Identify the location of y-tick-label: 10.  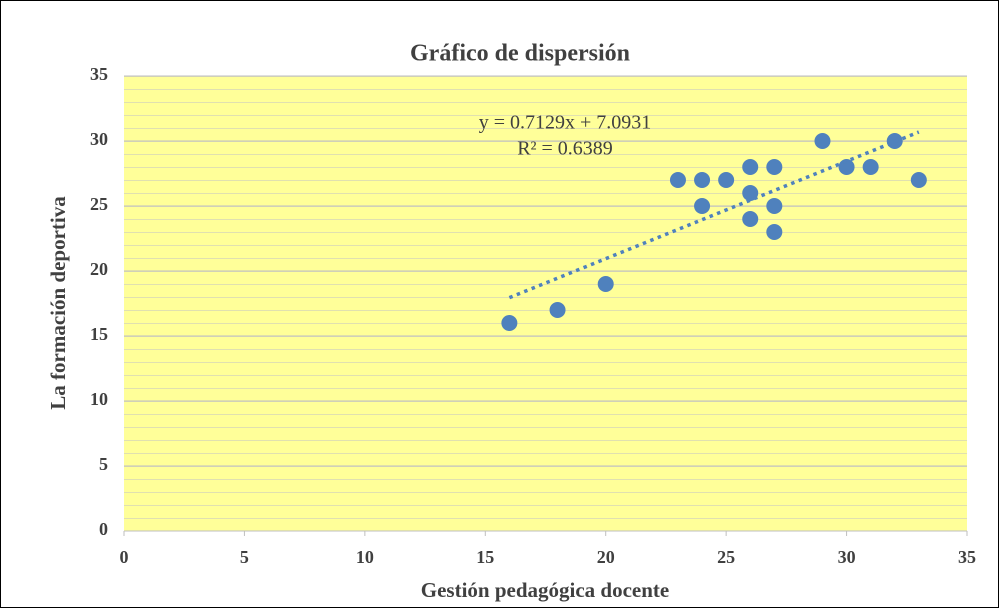
(99, 399).